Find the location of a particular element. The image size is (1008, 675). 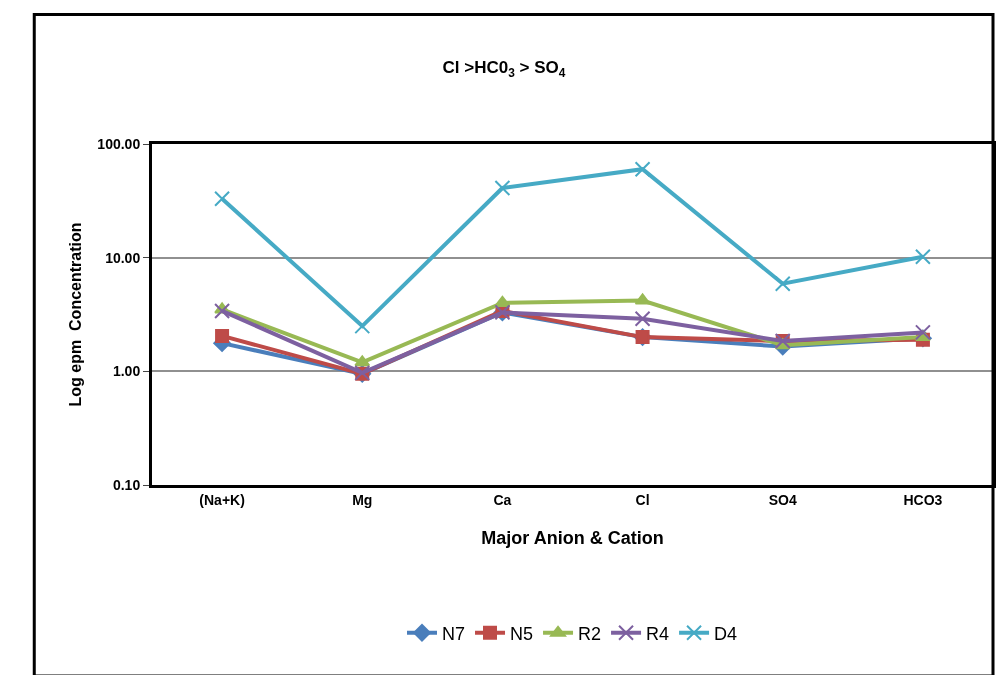

x-tick-label: Ca is located at coordinates (502, 499).